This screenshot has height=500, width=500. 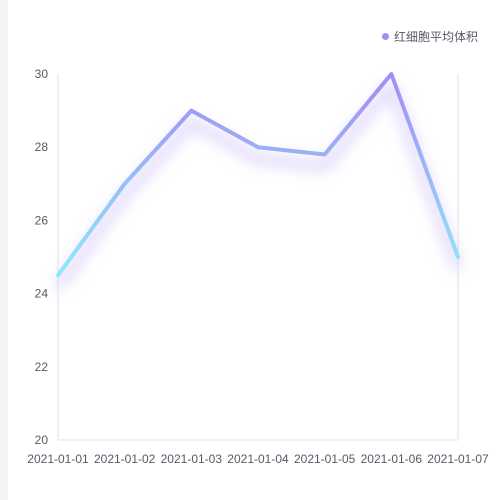 What do you see at coordinates (385, 36) in the screenshot?
I see `legend-marker` at bounding box center [385, 36].